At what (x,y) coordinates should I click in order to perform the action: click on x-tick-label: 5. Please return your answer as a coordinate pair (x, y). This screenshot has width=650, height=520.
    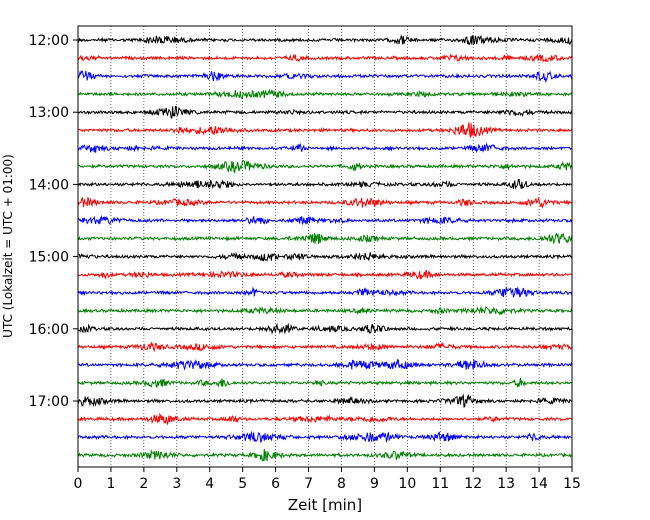
    Looking at the image, I should click on (242, 484).